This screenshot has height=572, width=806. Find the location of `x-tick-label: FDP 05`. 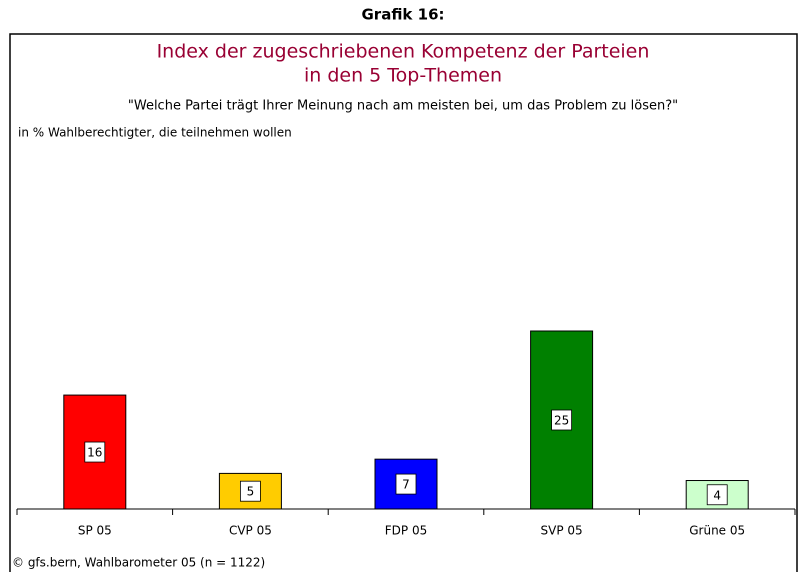

x-tick-label: FDP 05 is located at coordinates (406, 531).